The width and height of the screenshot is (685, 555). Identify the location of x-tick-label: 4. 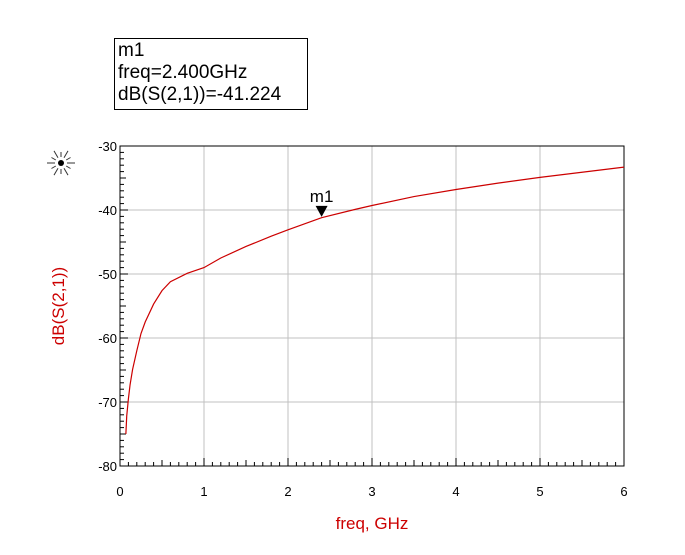
(455, 491).